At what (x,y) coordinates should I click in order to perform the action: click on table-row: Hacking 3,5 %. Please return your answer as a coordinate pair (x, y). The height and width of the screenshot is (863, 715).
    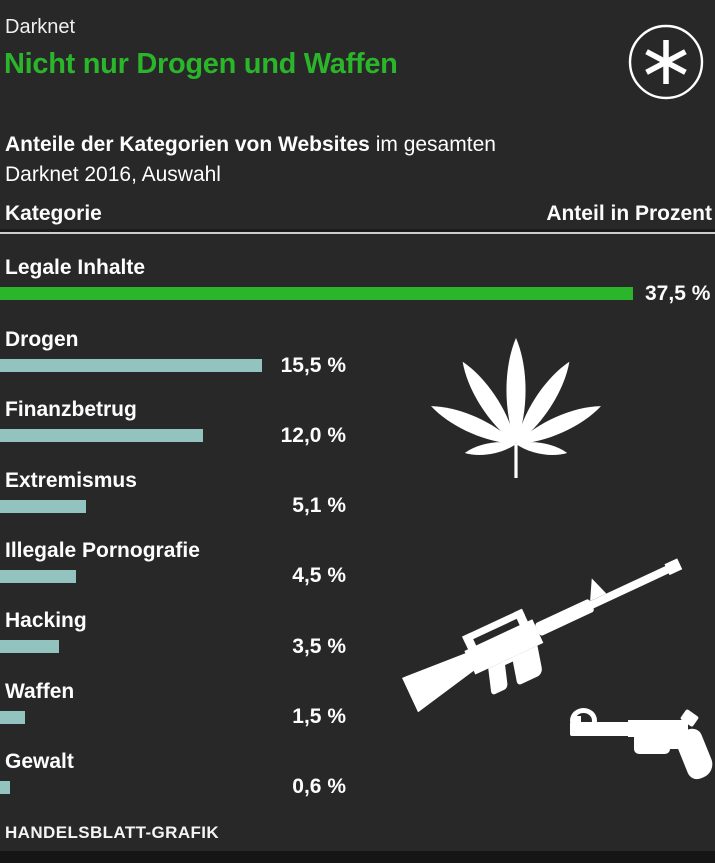
    Looking at the image, I should click on (357, 642).